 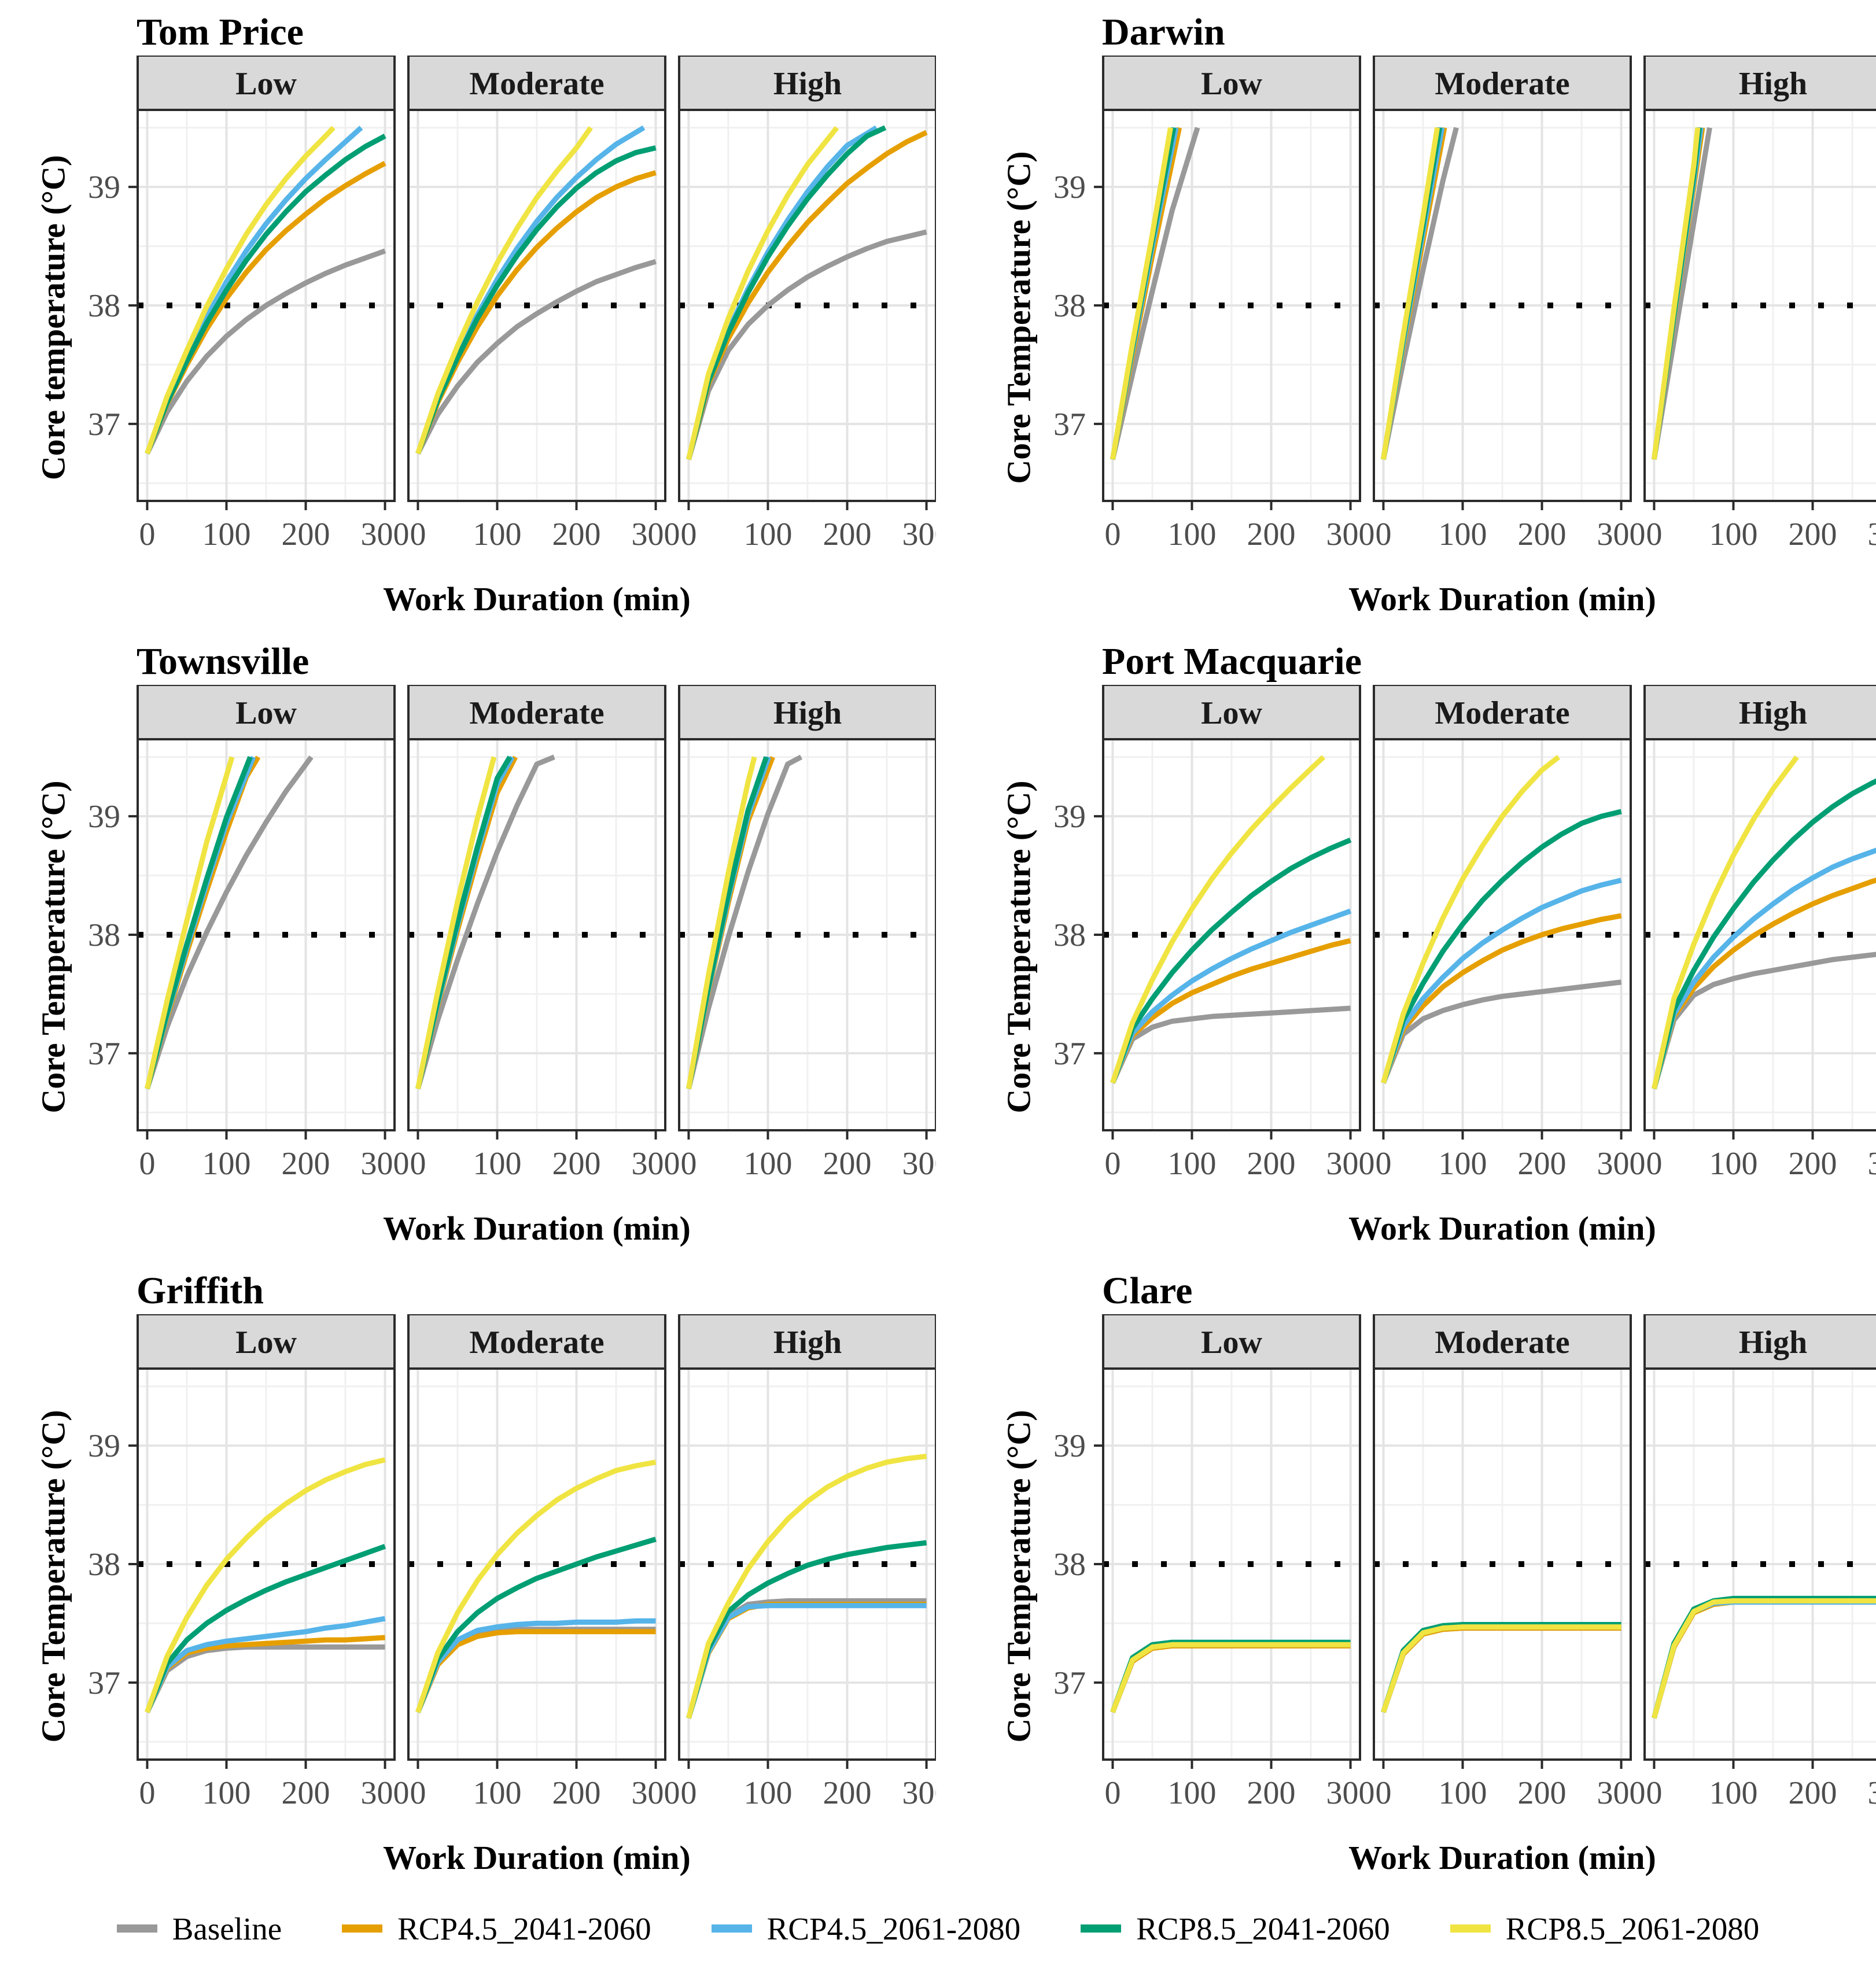 What do you see at coordinates (1764, 984) in the screenshot?
I see `series-rcp45_2041` at bounding box center [1764, 984].